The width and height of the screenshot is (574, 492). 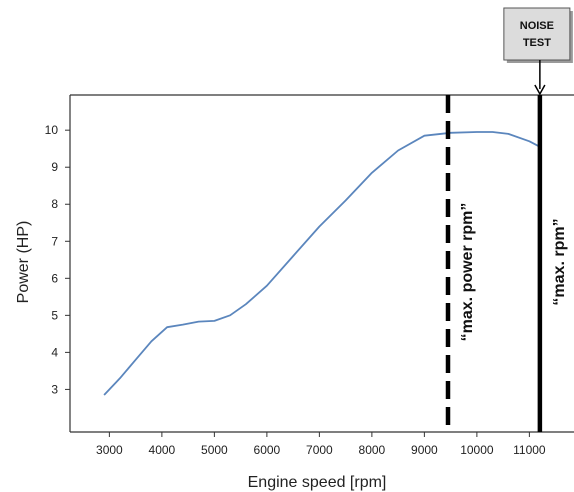 I want to click on x-tick-label: 9000, so click(x=424, y=450).